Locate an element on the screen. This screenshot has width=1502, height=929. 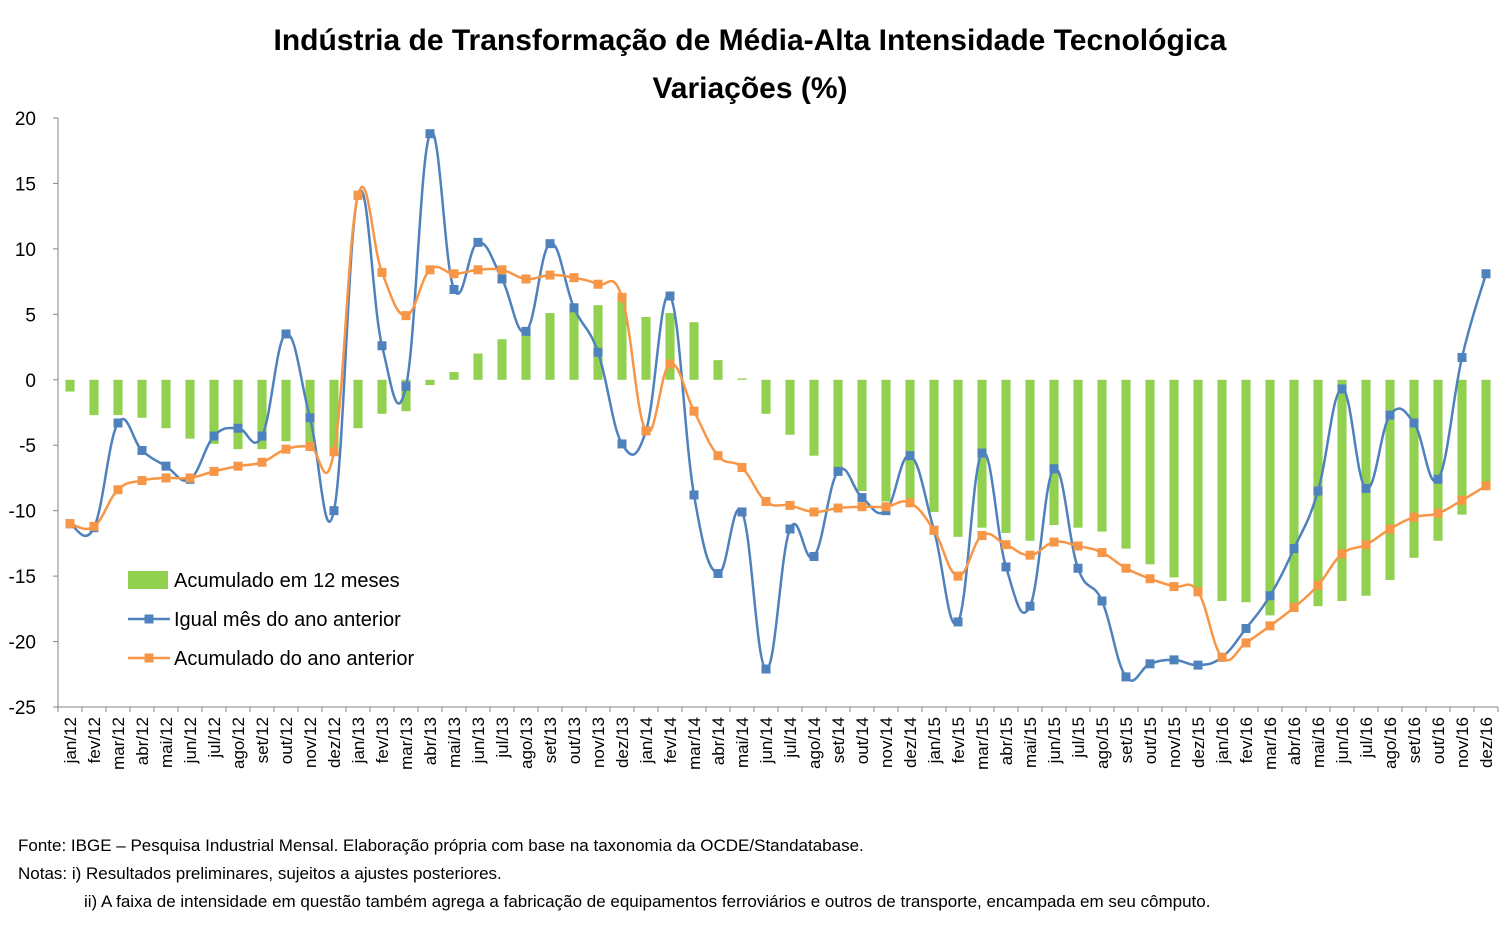
legend-label: Acumulado do ano anterior is located at coordinates (294, 659).